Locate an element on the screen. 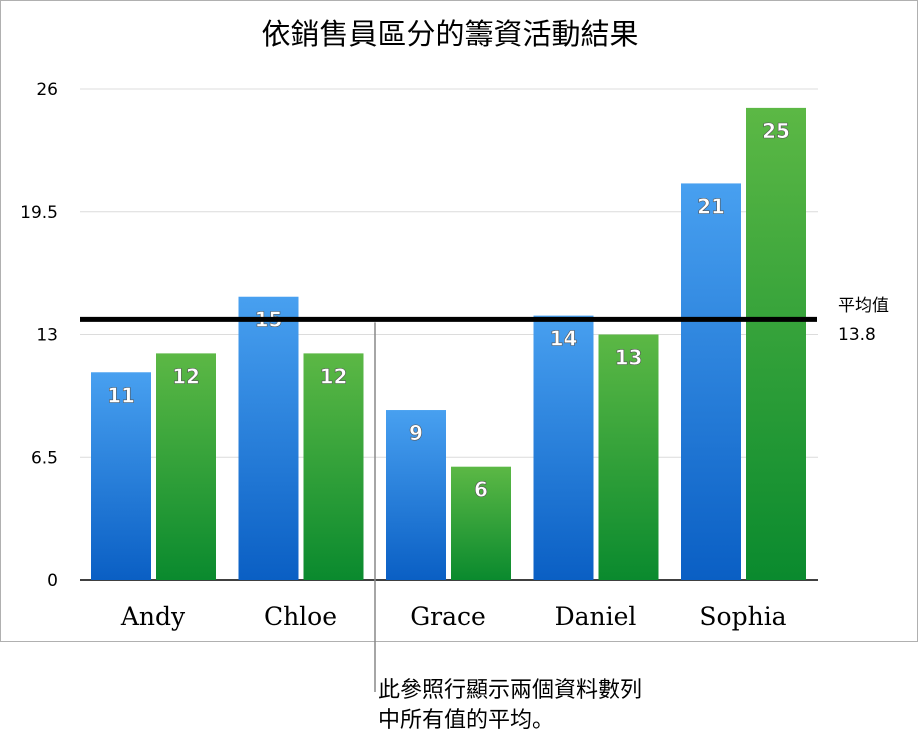 Image resolution: width=918 pixels, height=737 pixels. chart-title: 依銷售員區分的籌資活動結果 is located at coordinates (449, 34).